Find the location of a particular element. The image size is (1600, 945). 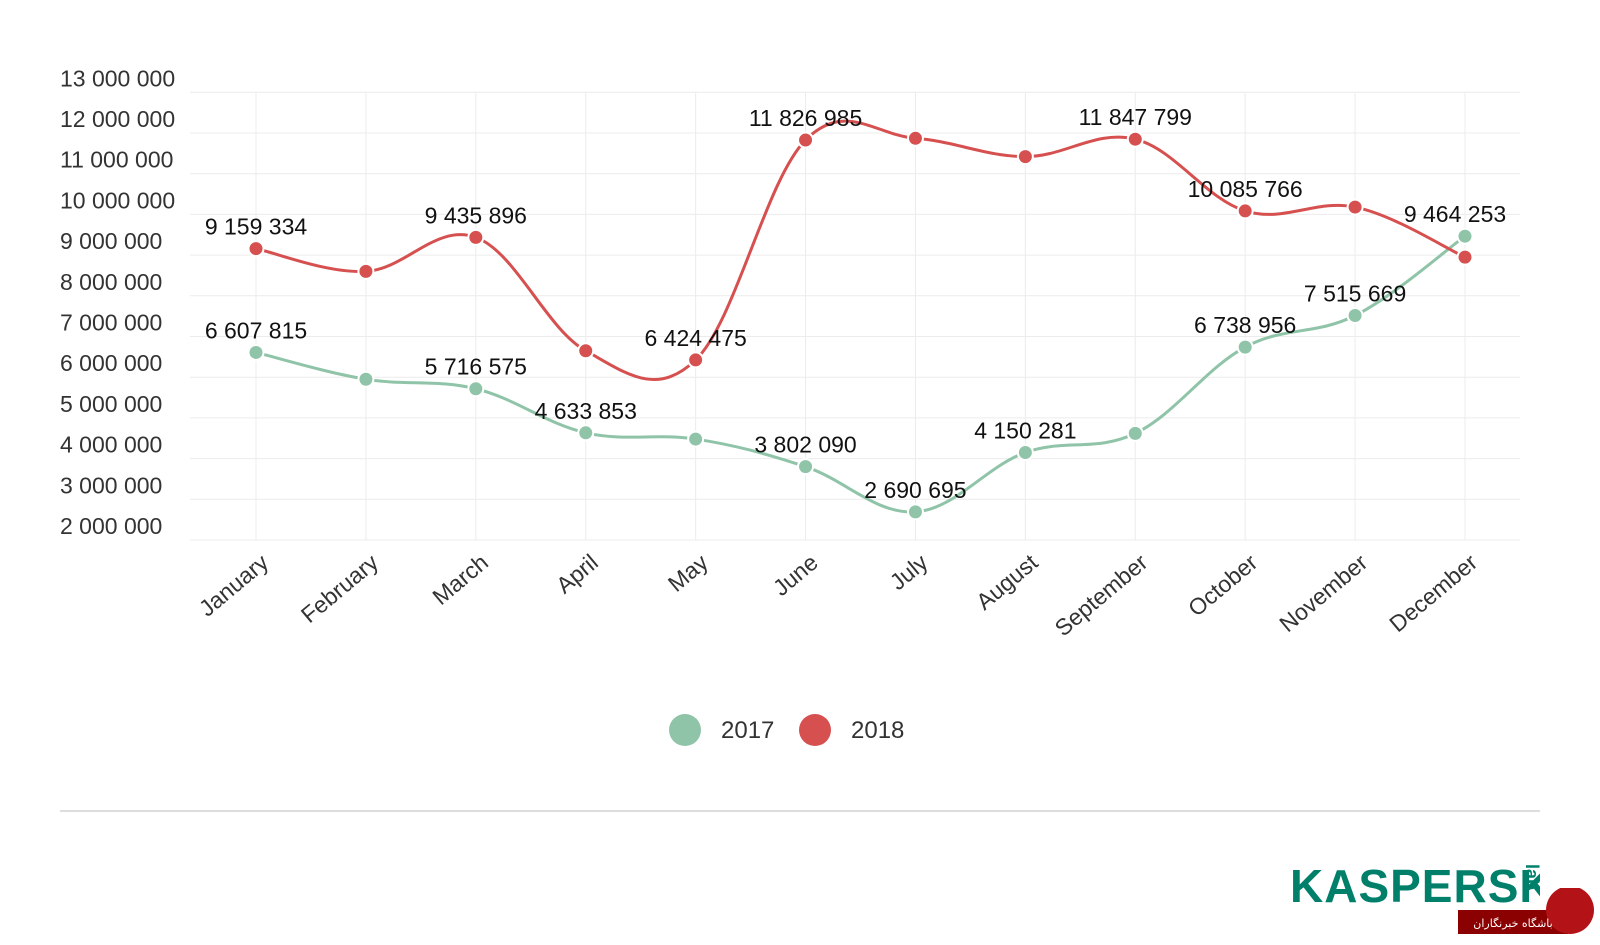

x-tick-label: March is located at coordinates (460, 579).